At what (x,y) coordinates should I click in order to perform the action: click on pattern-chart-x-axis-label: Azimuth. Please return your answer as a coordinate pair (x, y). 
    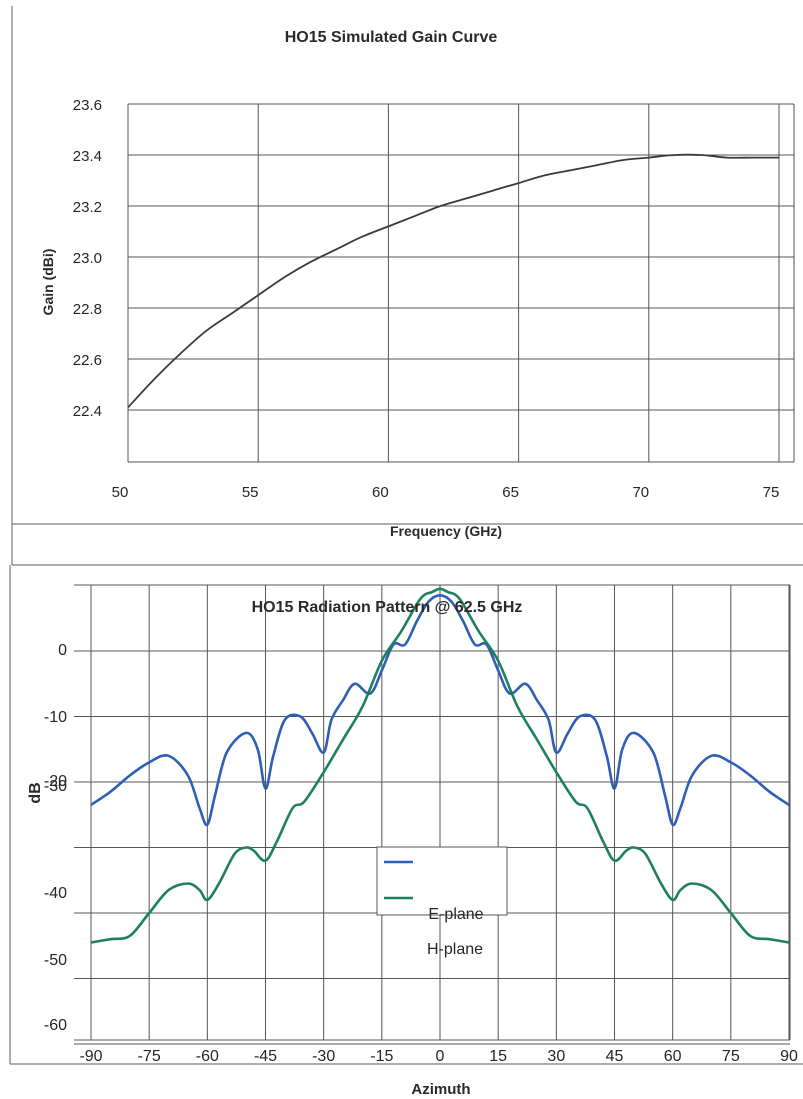
    Looking at the image, I should click on (440, 1089).